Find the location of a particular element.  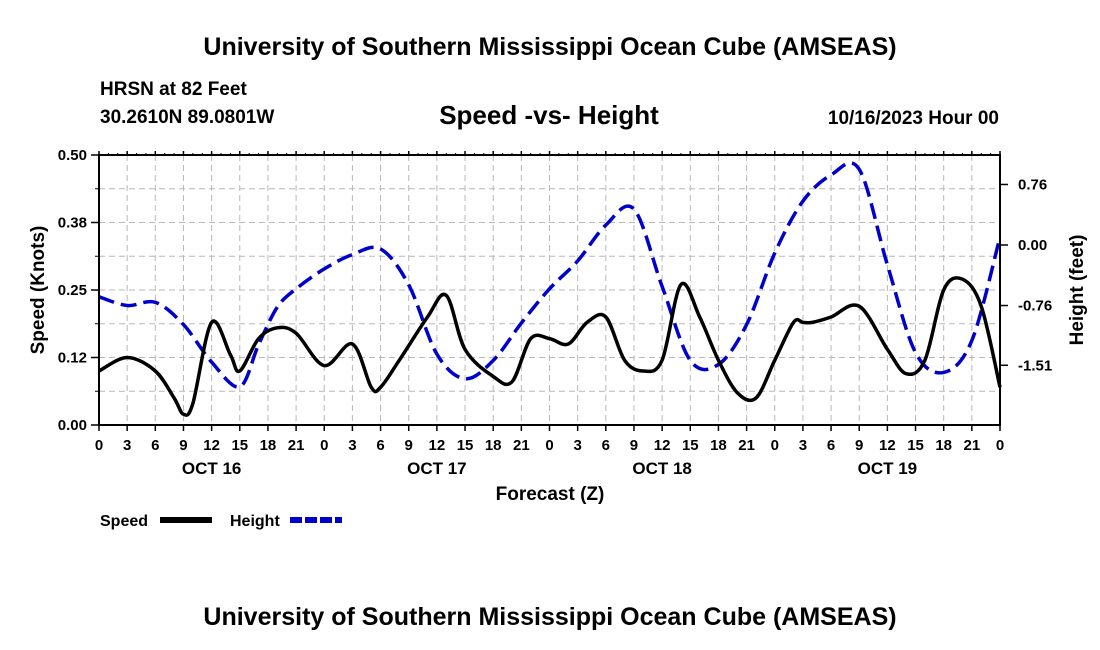

day-label: OCT 16 is located at coordinates (212, 468).